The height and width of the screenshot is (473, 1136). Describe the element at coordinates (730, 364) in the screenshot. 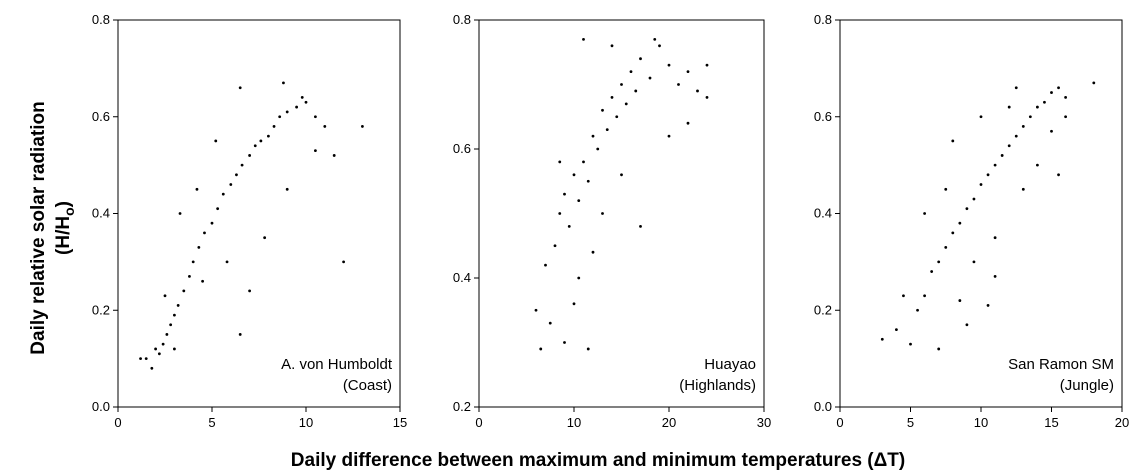

I see `station-label: Huayao` at that location.